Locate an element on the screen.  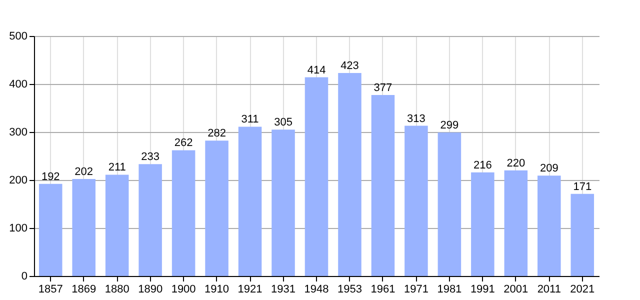
x-tick-label: 1981 is located at coordinates (449, 290).